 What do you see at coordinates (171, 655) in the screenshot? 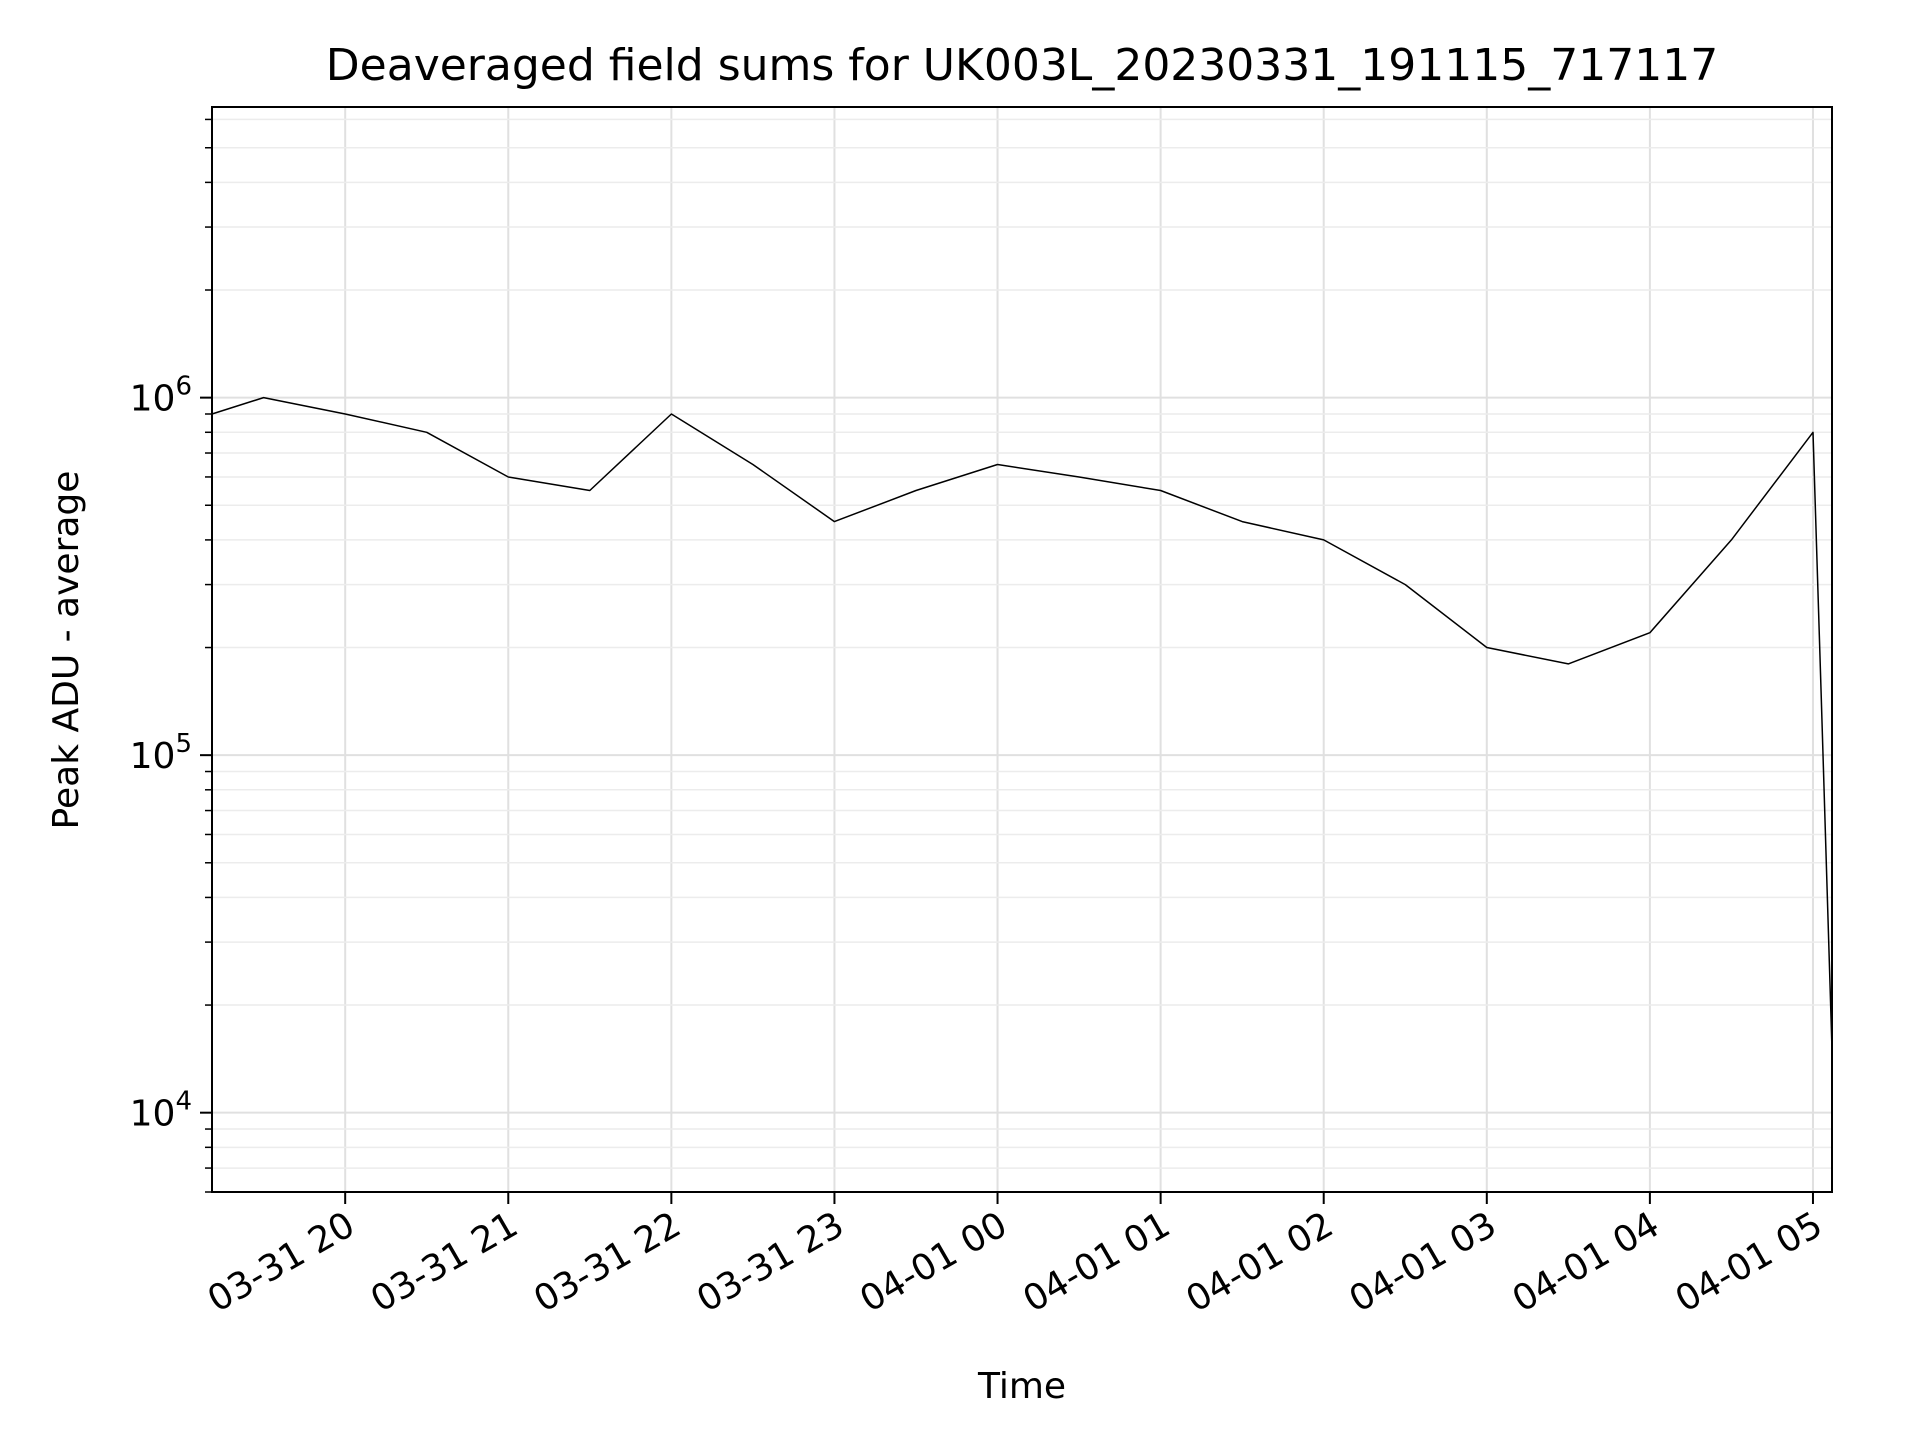
I see `y-axis: 10⁴ 10⁵ 10⁶` at bounding box center [171, 655].